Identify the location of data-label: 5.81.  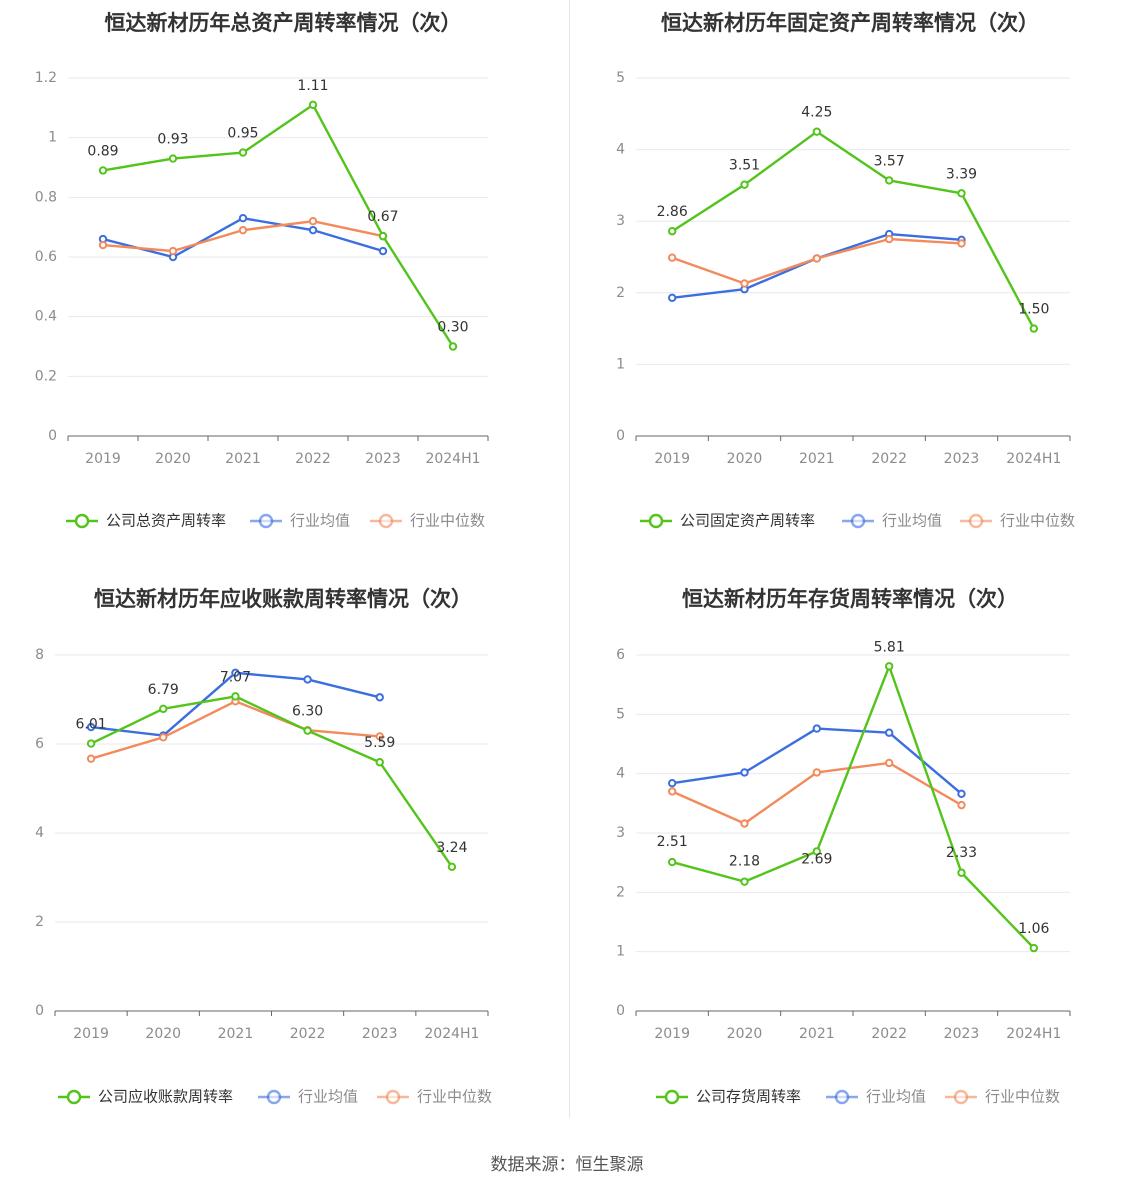
(889, 647).